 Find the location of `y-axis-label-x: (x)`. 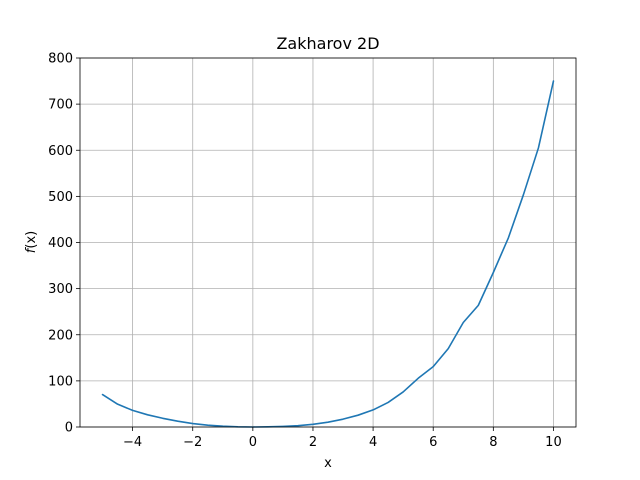

y-axis-label-x: (x) is located at coordinates (31, 240).